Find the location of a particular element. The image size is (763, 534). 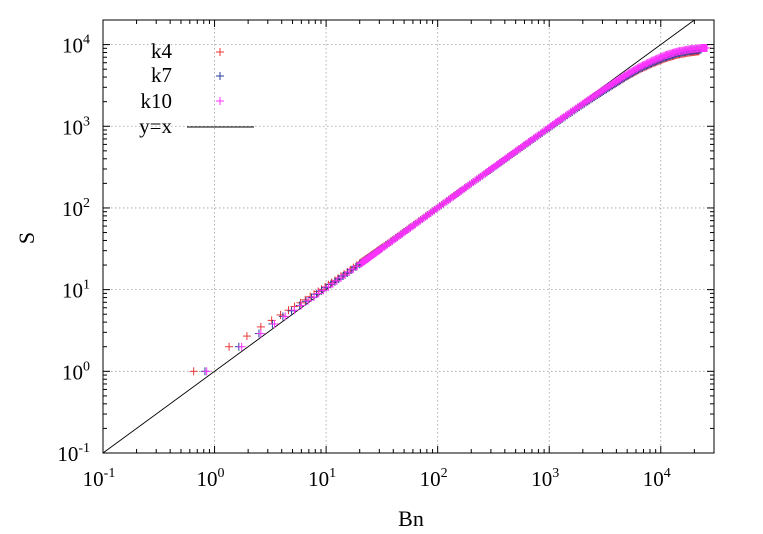

legend-marker-k7 is located at coordinates (220, 76).